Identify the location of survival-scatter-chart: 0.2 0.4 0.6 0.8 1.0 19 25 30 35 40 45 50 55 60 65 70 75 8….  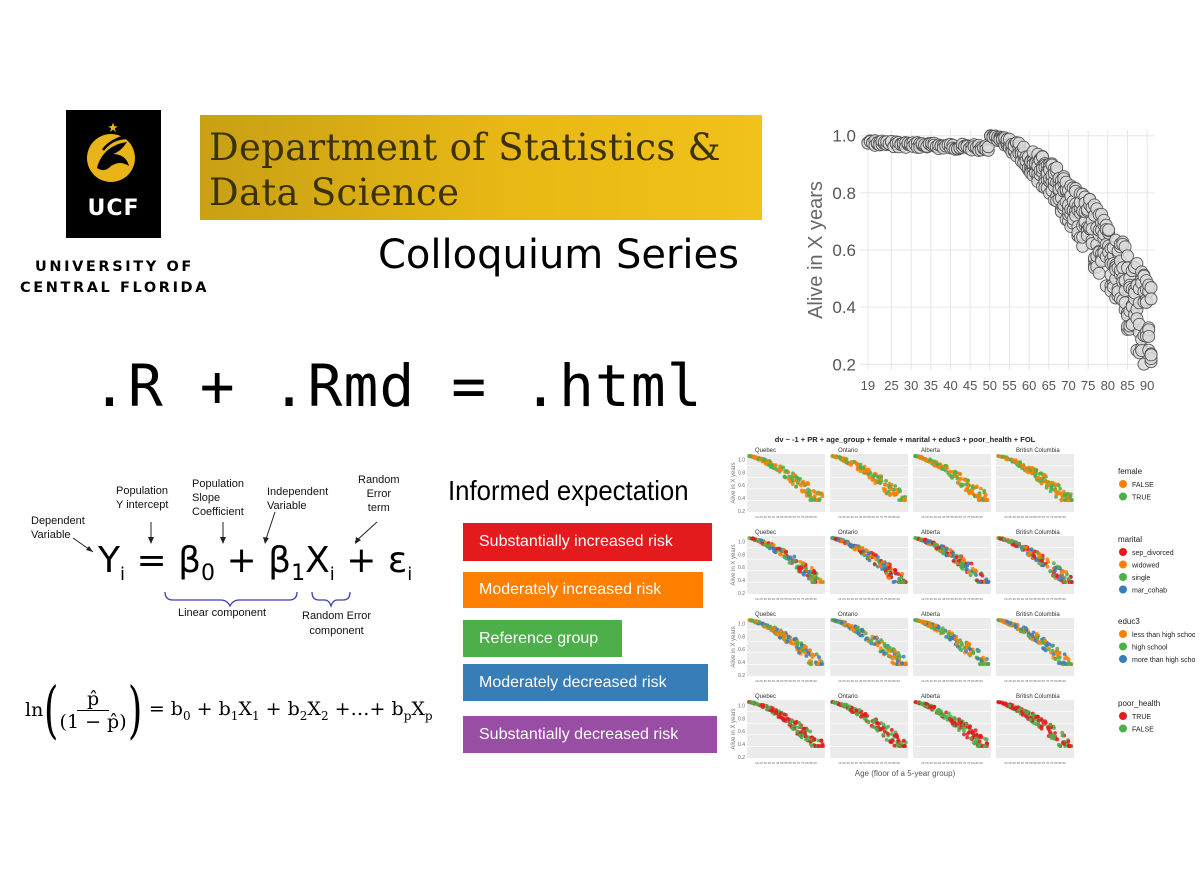
(981, 260).